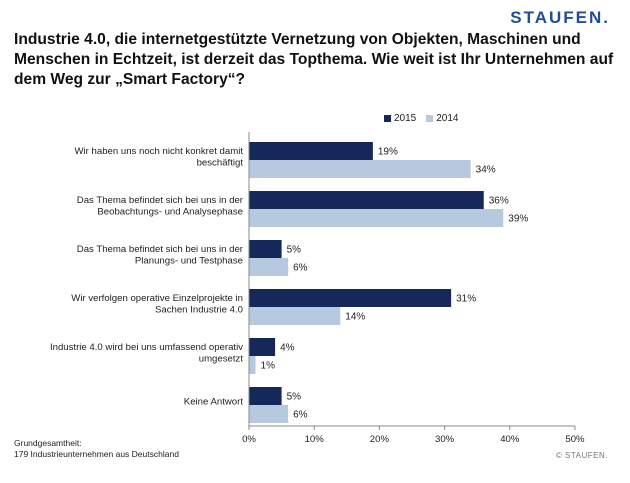 This screenshot has width=630, height=483. Describe the element at coordinates (170, 211) in the screenshot. I see `category-label: Beobachtungs- und Analysephase` at that location.